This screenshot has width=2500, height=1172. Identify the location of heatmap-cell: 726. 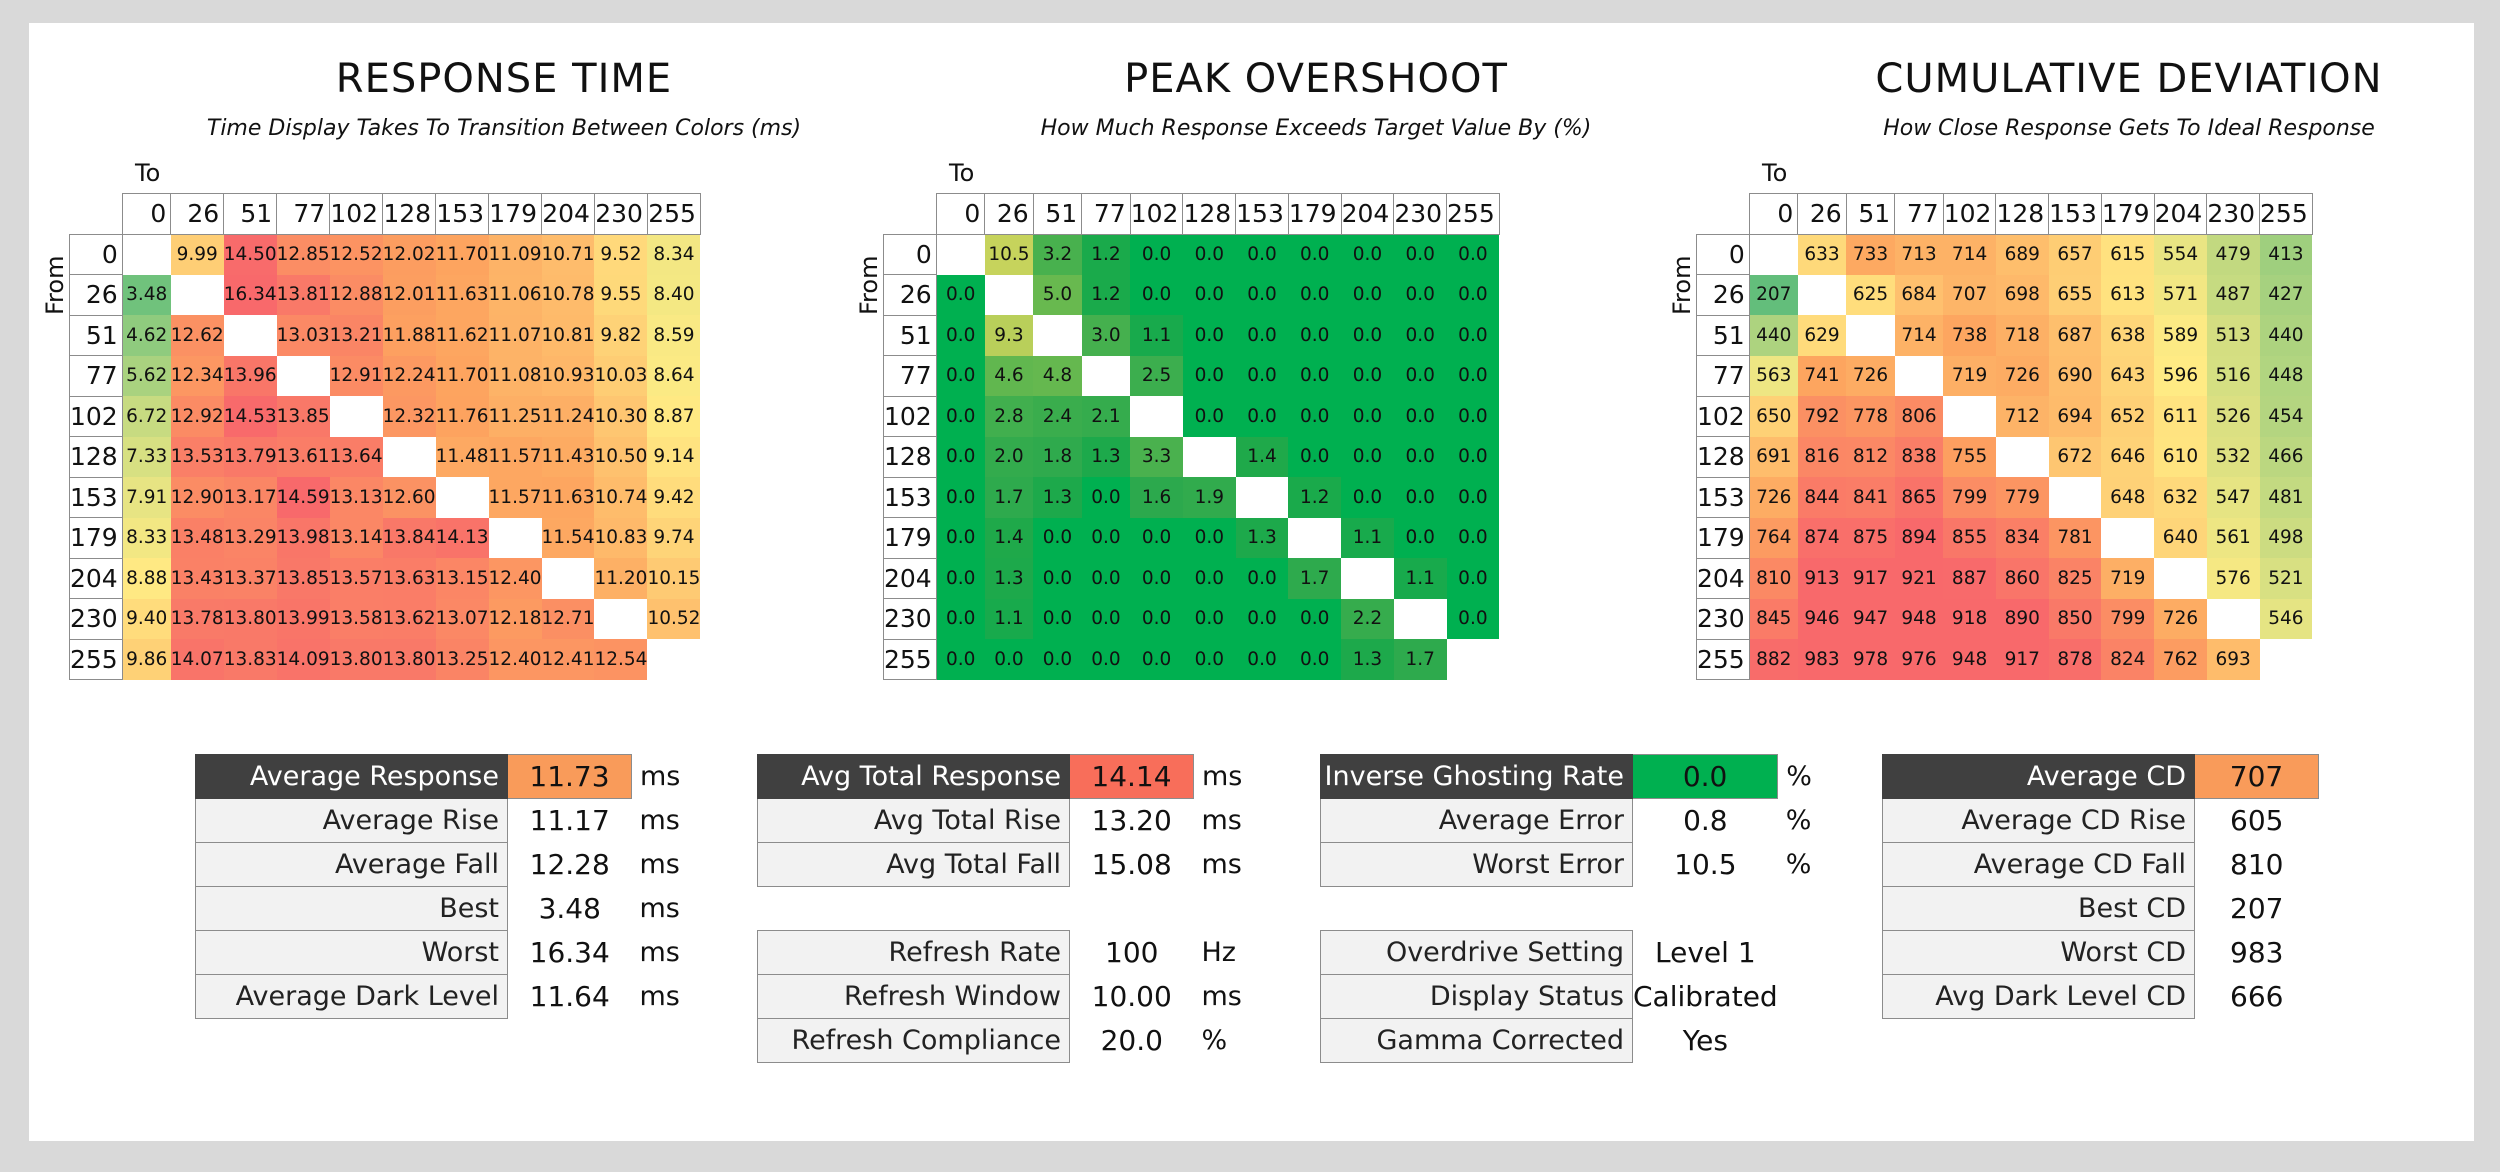
(2022, 375).